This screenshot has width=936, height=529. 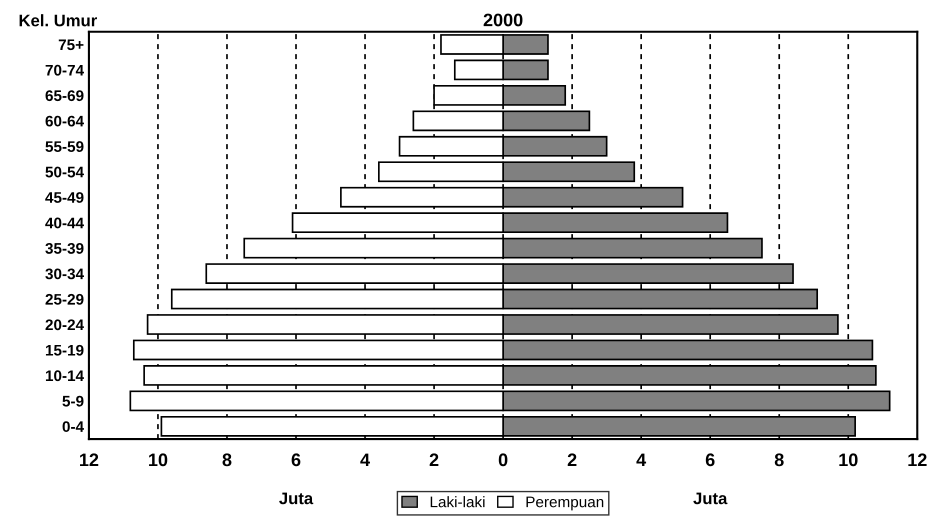 What do you see at coordinates (503, 459) in the screenshot?
I see `x-tick-label: 0` at bounding box center [503, 459].